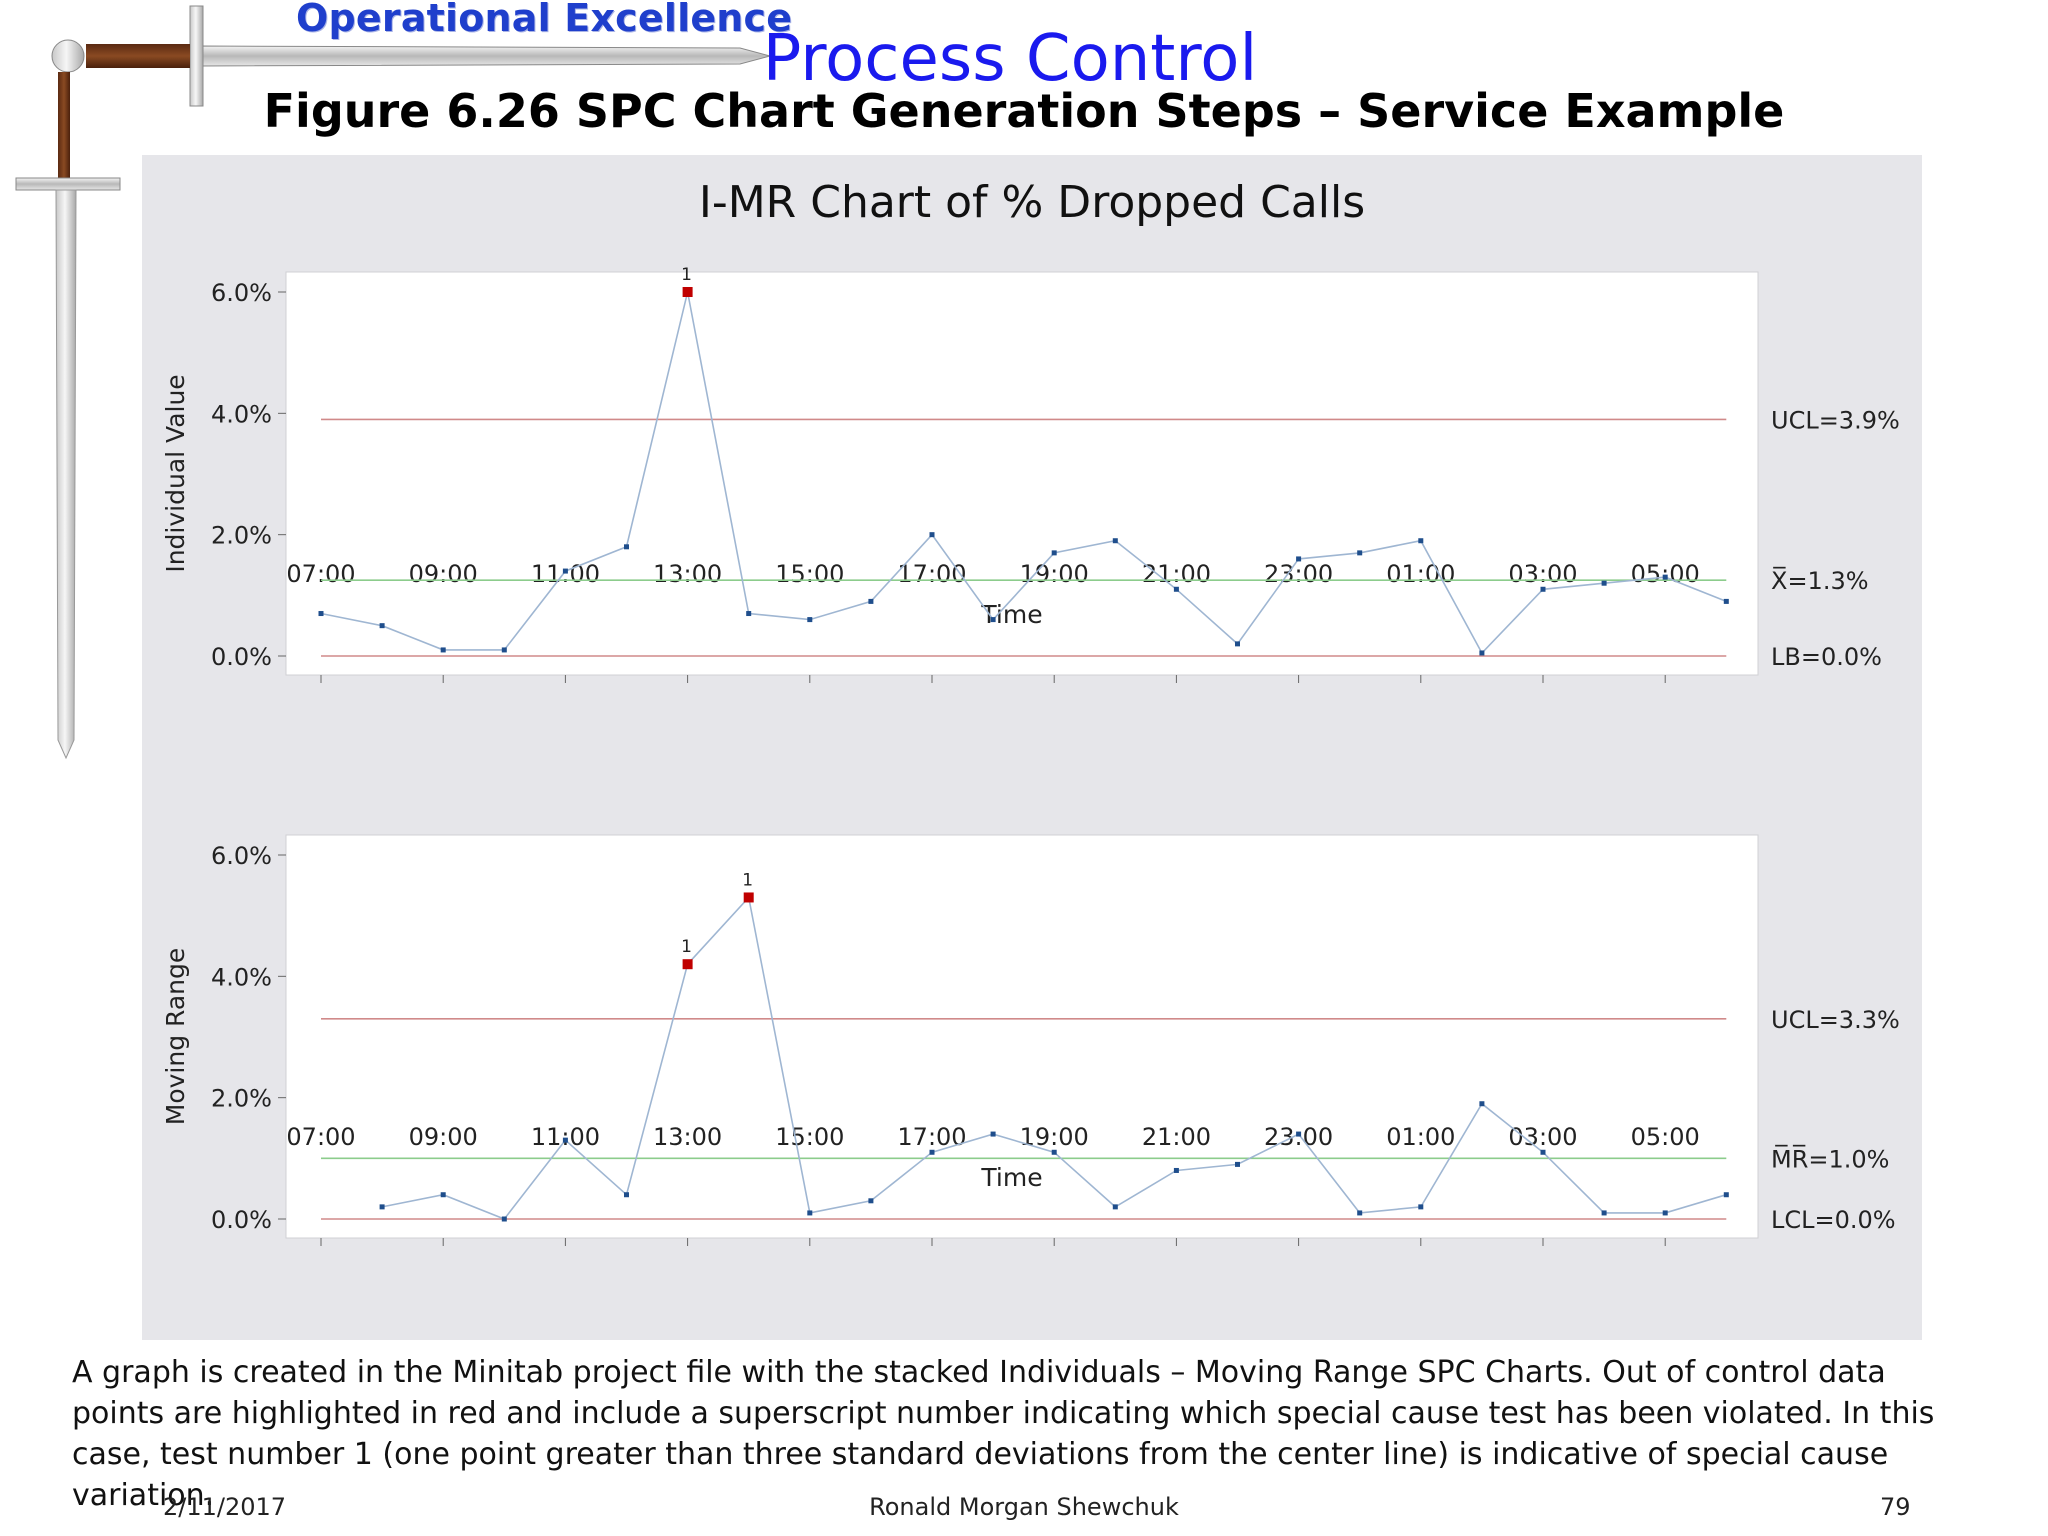  Describe the element at coordinates (931, 1137) in the screenshot. I see `moving-range-x-tick-label: 17:00` at that location.